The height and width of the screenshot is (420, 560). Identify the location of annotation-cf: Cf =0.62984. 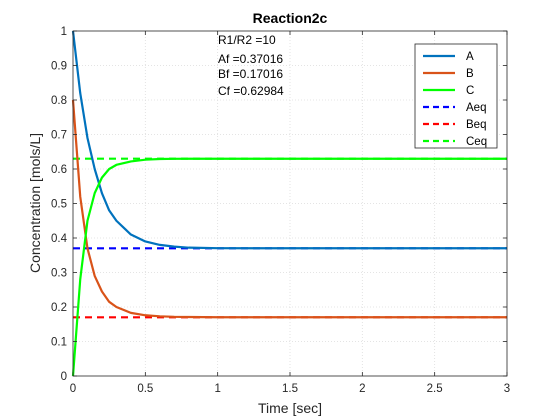
(251, 91).